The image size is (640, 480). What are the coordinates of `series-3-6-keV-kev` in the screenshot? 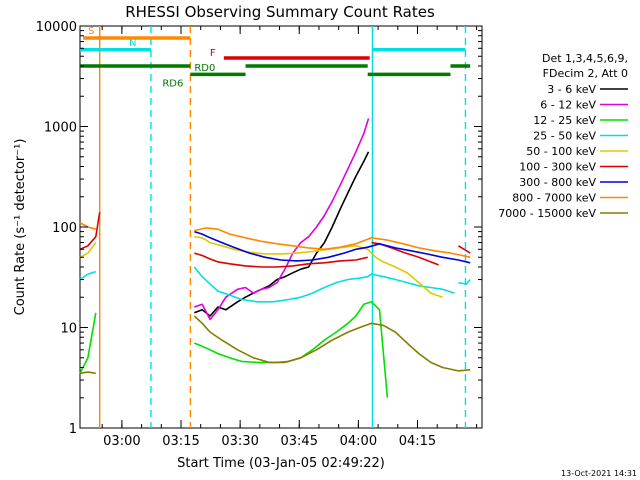 It's located at (282, 234).